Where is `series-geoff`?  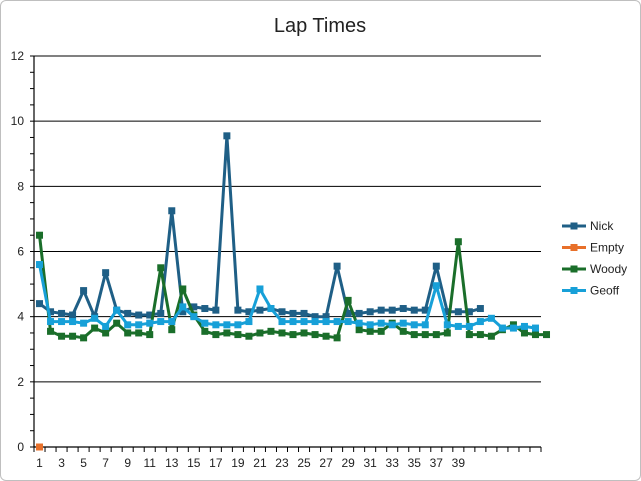 series-geoff is located at coordinates (287, 296).